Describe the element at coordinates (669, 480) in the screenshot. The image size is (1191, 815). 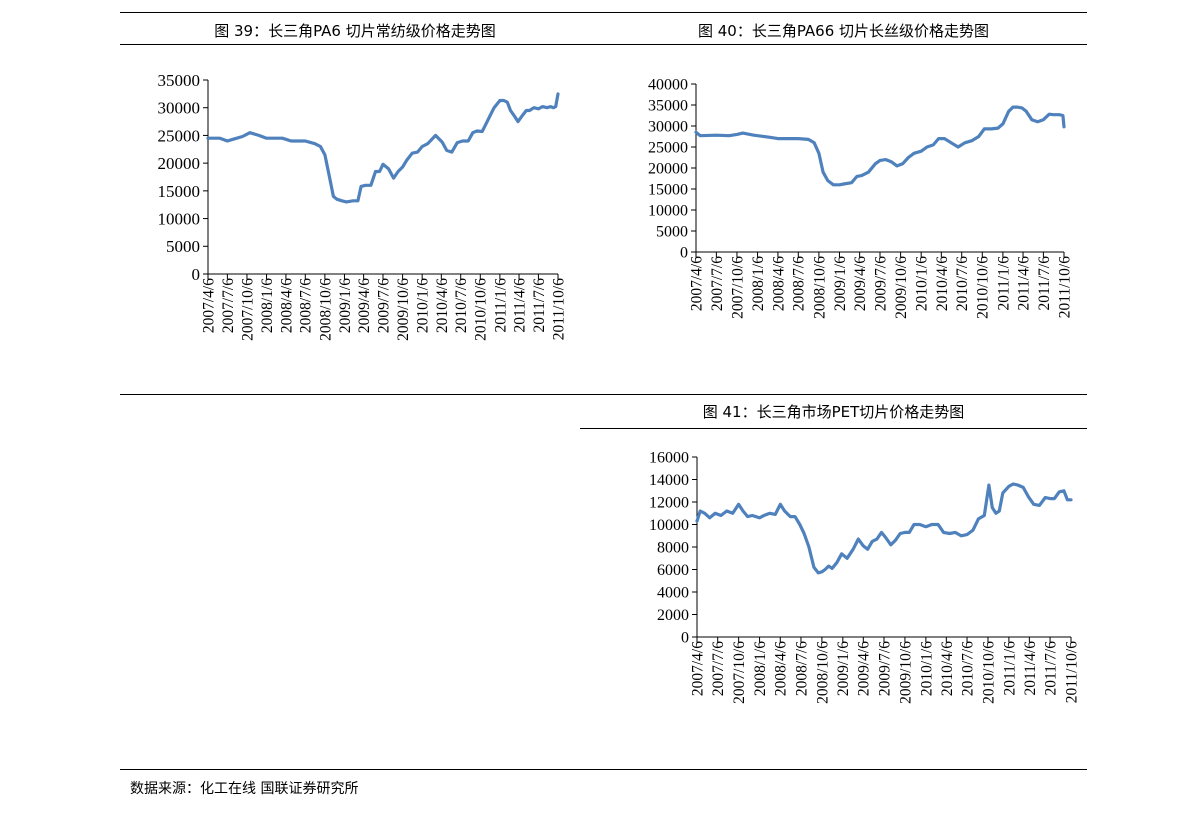
I see `y-tick-label: 14000` at that location.